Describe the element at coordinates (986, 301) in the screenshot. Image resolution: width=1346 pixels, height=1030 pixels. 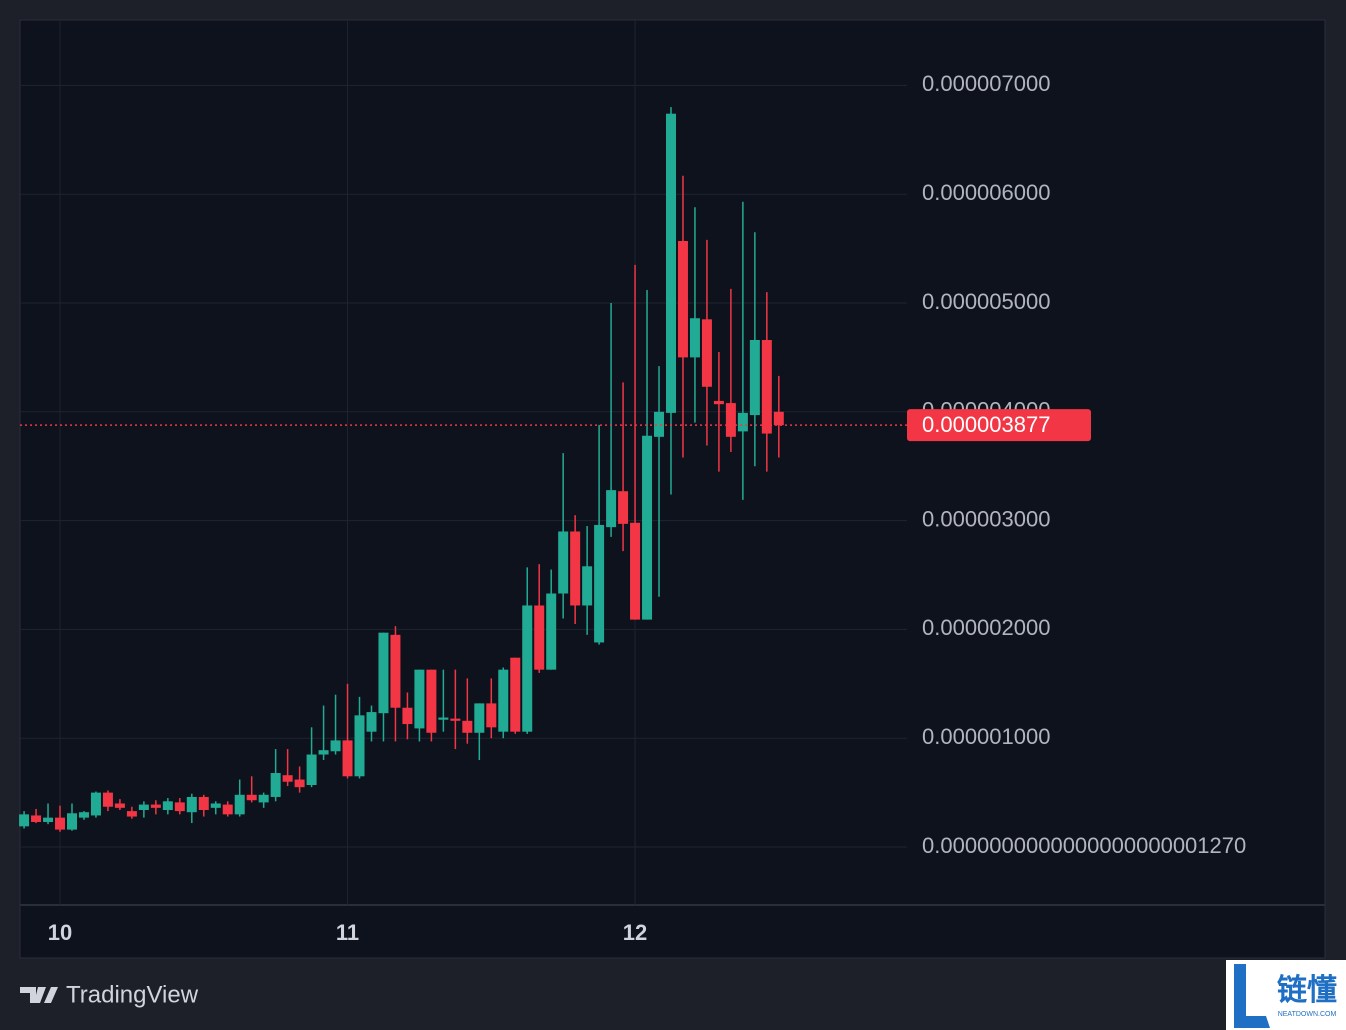
I see `y-tick-label: 0.000005000` at that location.